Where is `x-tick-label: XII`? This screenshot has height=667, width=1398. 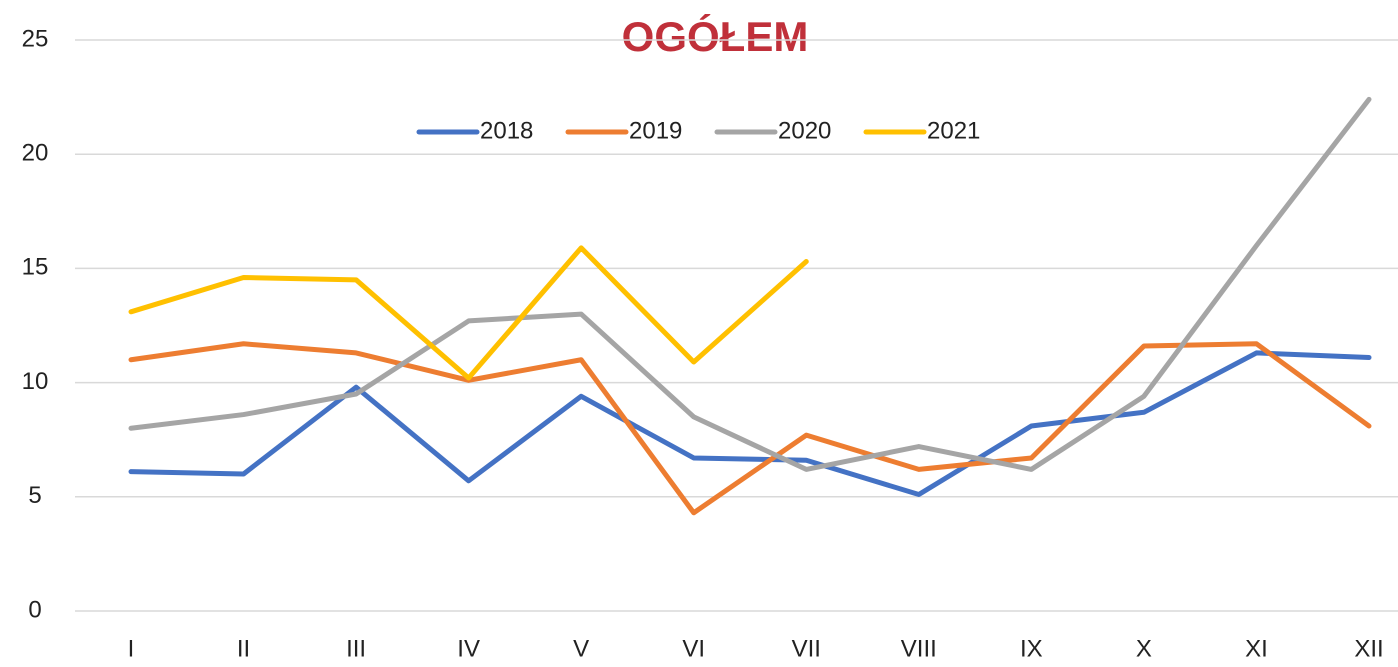 x-tick-label: XII is located at coordinates (1368, 648).